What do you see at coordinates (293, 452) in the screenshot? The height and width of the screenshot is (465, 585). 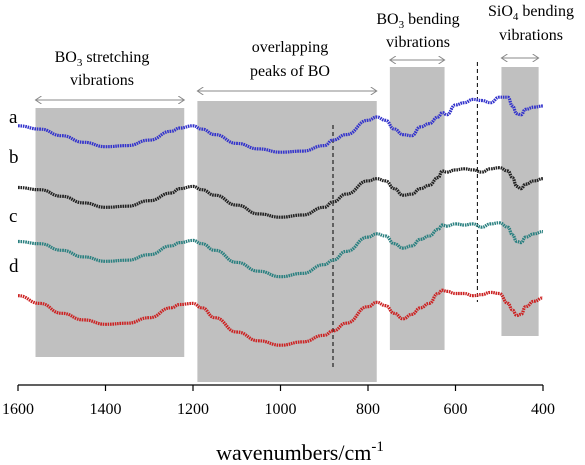 I see `x-axis-label-text: wavenumbers/cm` at bounding box center [293, 452].